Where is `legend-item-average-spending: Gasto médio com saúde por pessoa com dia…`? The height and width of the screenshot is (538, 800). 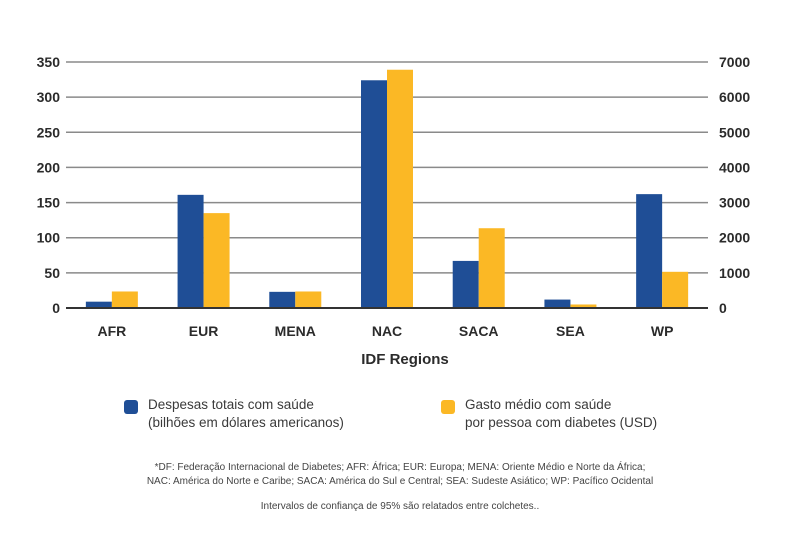
legend-item-average-spending: Gasto médio com saúde por pessoa com dia… is located at coordinates (549, 414).